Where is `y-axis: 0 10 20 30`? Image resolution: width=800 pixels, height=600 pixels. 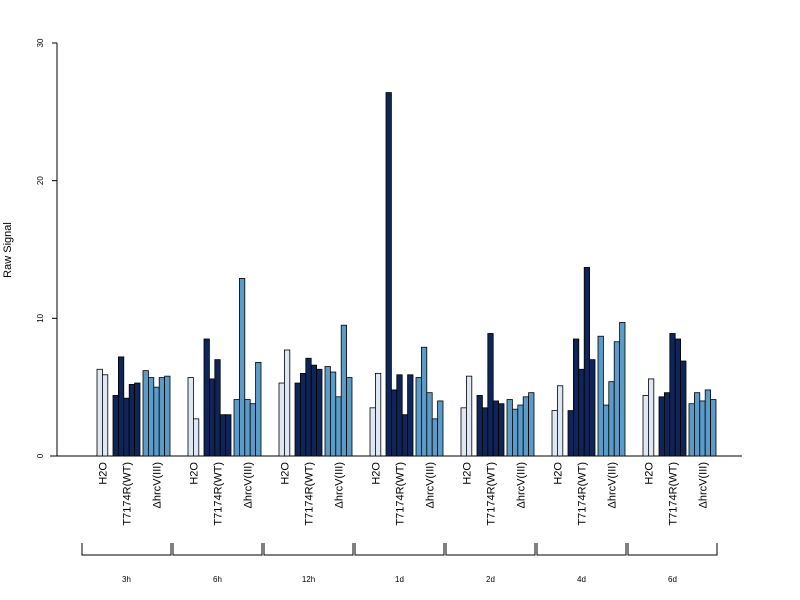 y-axis: 0 10 20 30 is located at coordinates (47, 248).